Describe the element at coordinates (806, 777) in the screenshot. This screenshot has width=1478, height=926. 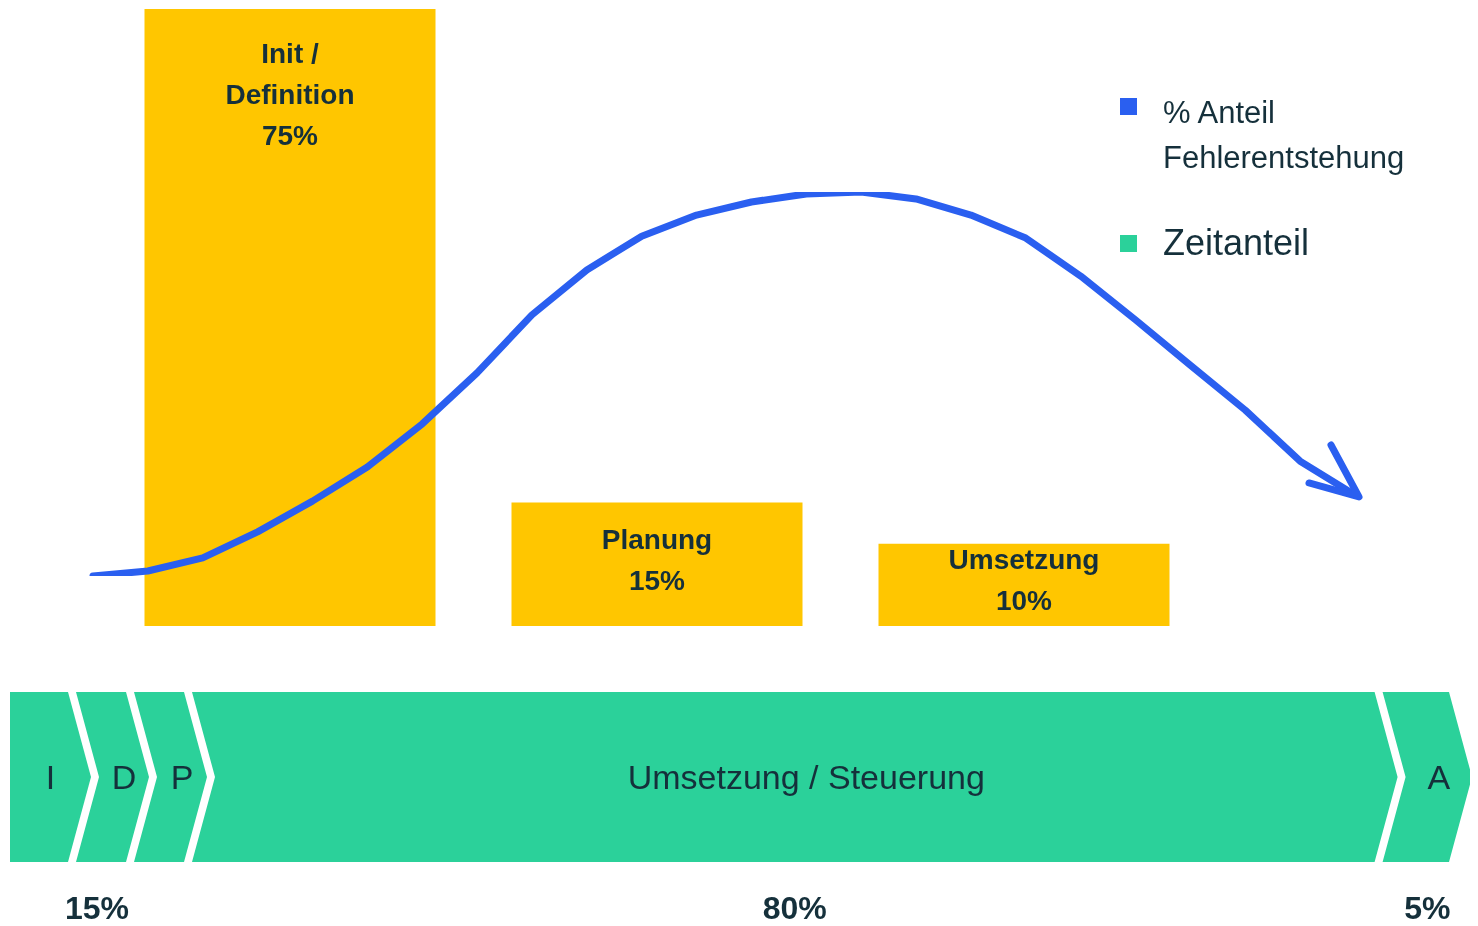
I see `category-label: Umsetzung / Steuerung` at that location.